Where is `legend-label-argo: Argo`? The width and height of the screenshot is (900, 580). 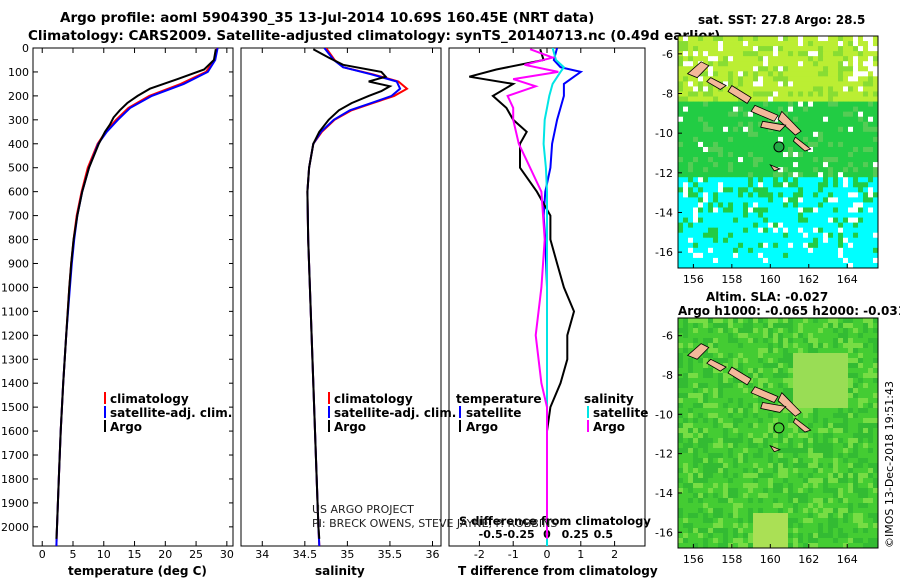 legend-label-argo: Argo is located at coordinates (126, 427).